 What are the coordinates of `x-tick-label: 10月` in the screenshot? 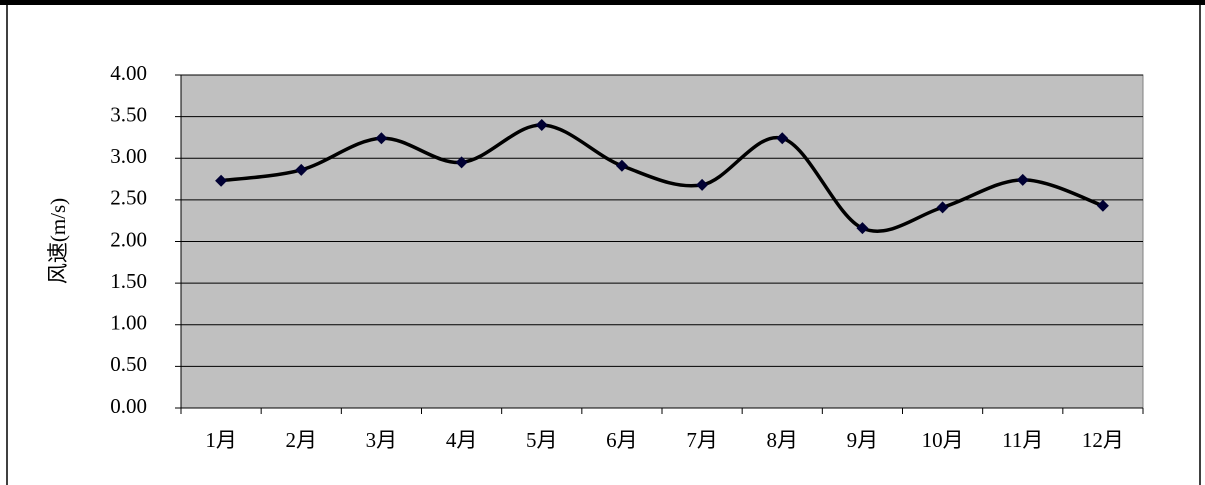 It's located at (943, 440).